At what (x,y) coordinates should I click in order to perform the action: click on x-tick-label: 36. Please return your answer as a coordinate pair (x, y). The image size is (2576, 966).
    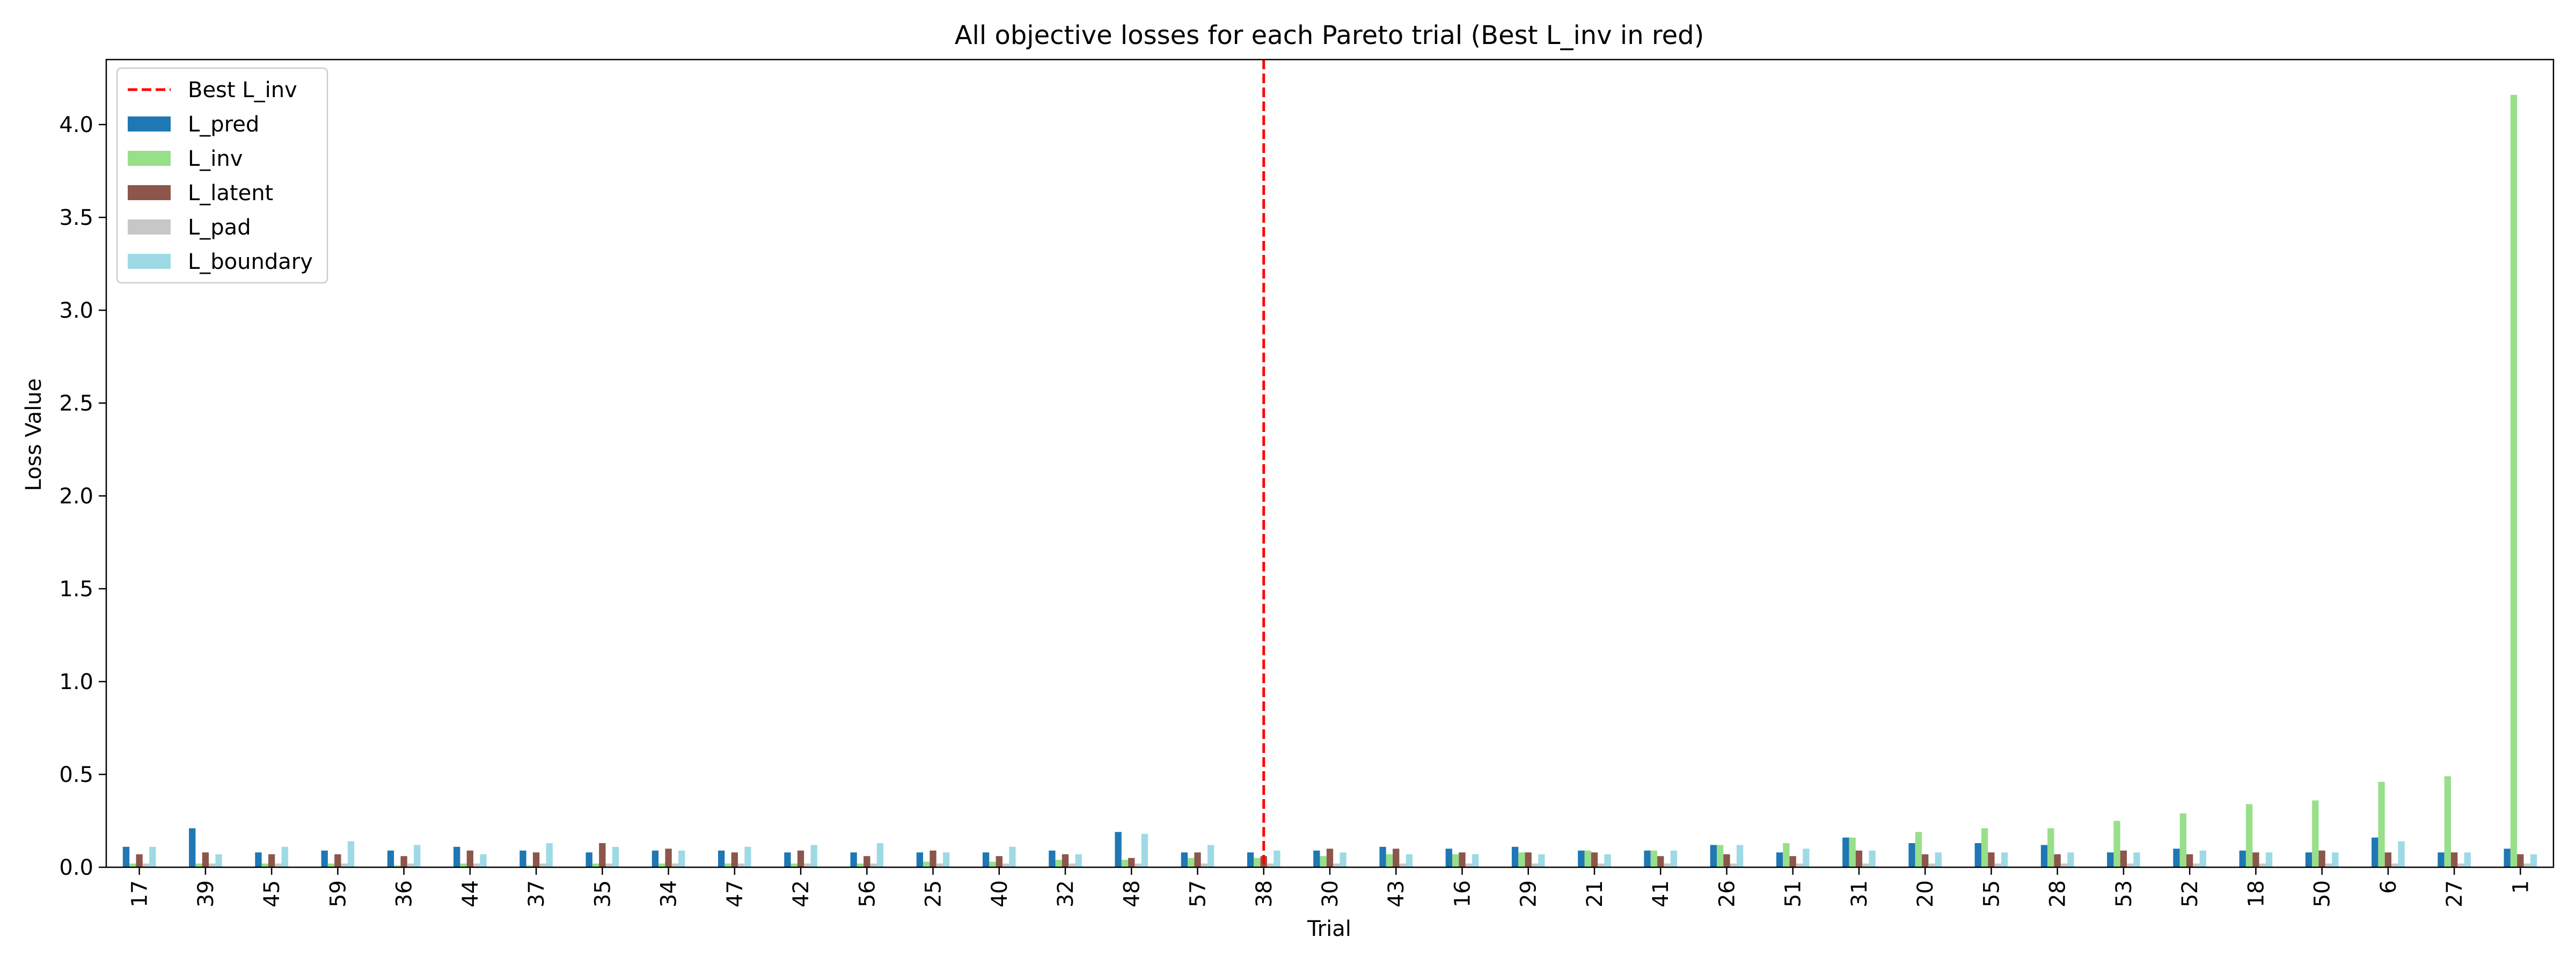
    Looking at the image, I should click on (404, 894).